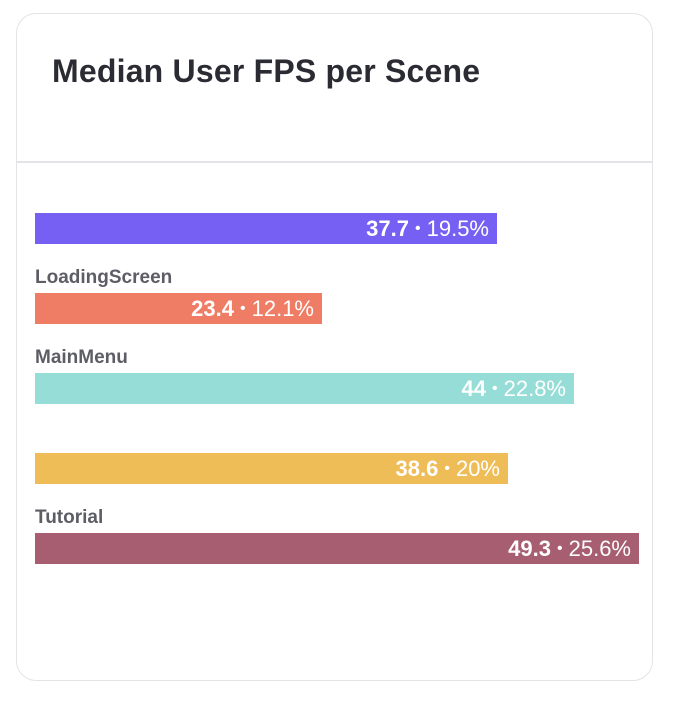  What do you see at coordinates (387, 228) in the screenshot?
I see `bar-value-label: 37.7` at bounding box center [387, 228].